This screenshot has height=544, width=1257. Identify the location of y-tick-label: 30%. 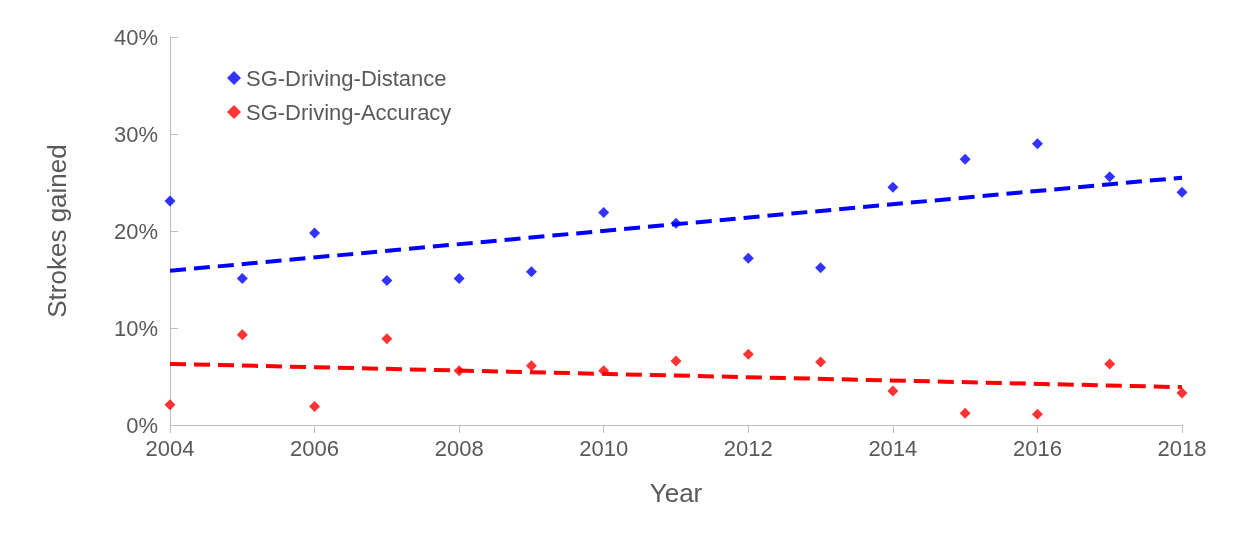
(135, 134).